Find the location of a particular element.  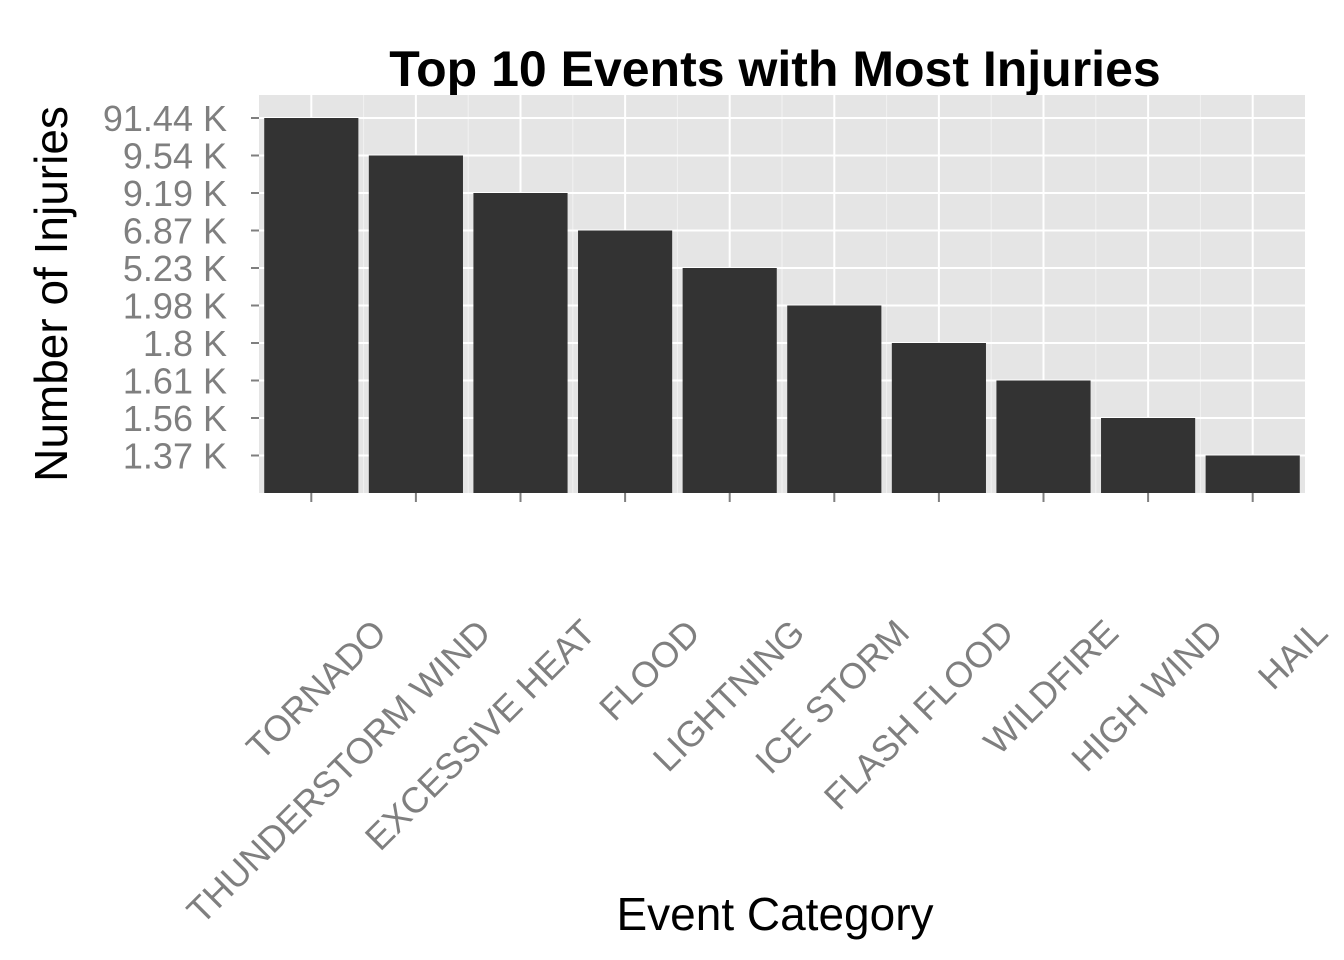

bar-flood is located at coordinates (625, 361).